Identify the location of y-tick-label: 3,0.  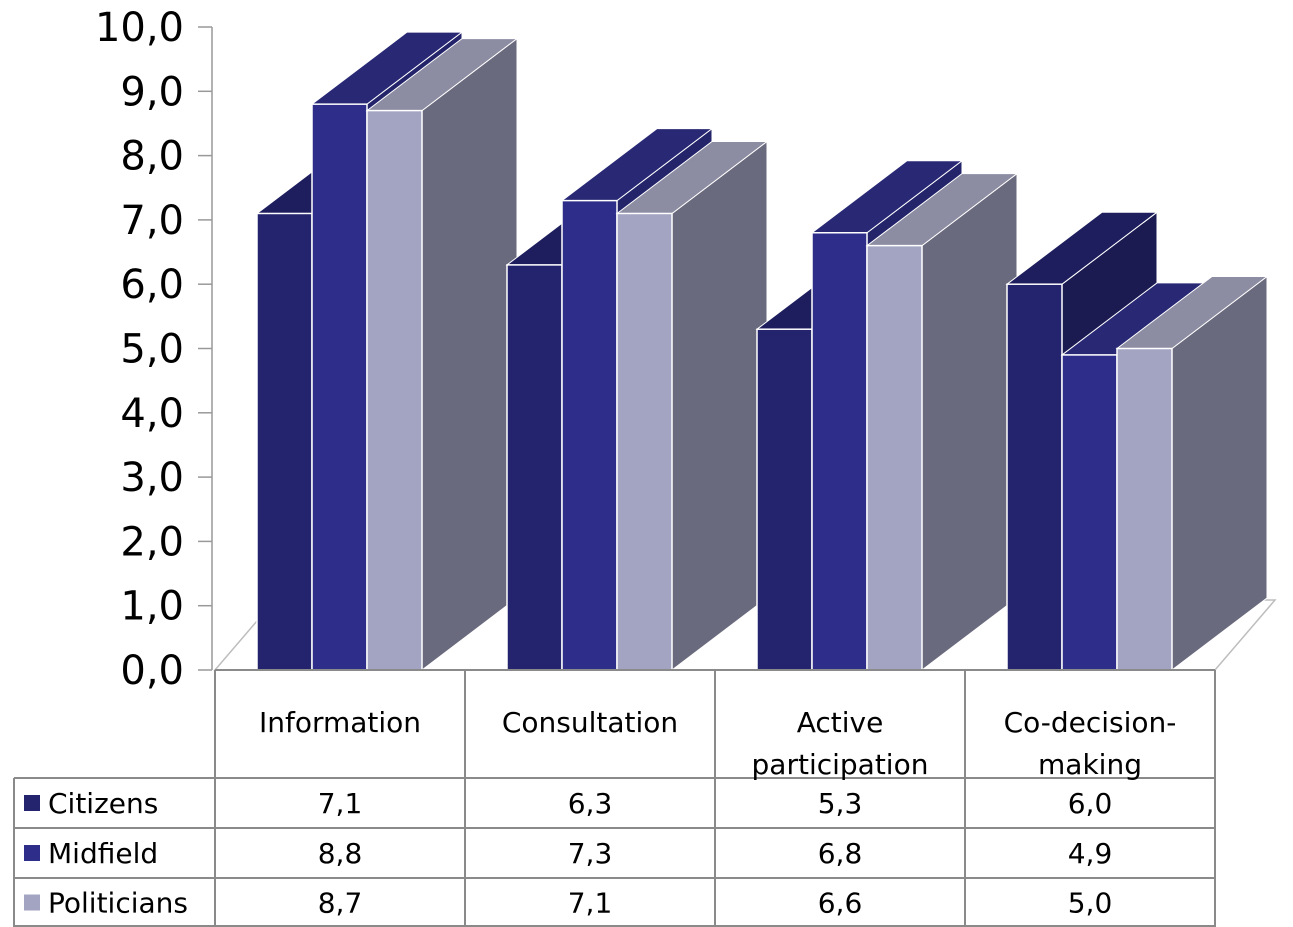
(152, 478).